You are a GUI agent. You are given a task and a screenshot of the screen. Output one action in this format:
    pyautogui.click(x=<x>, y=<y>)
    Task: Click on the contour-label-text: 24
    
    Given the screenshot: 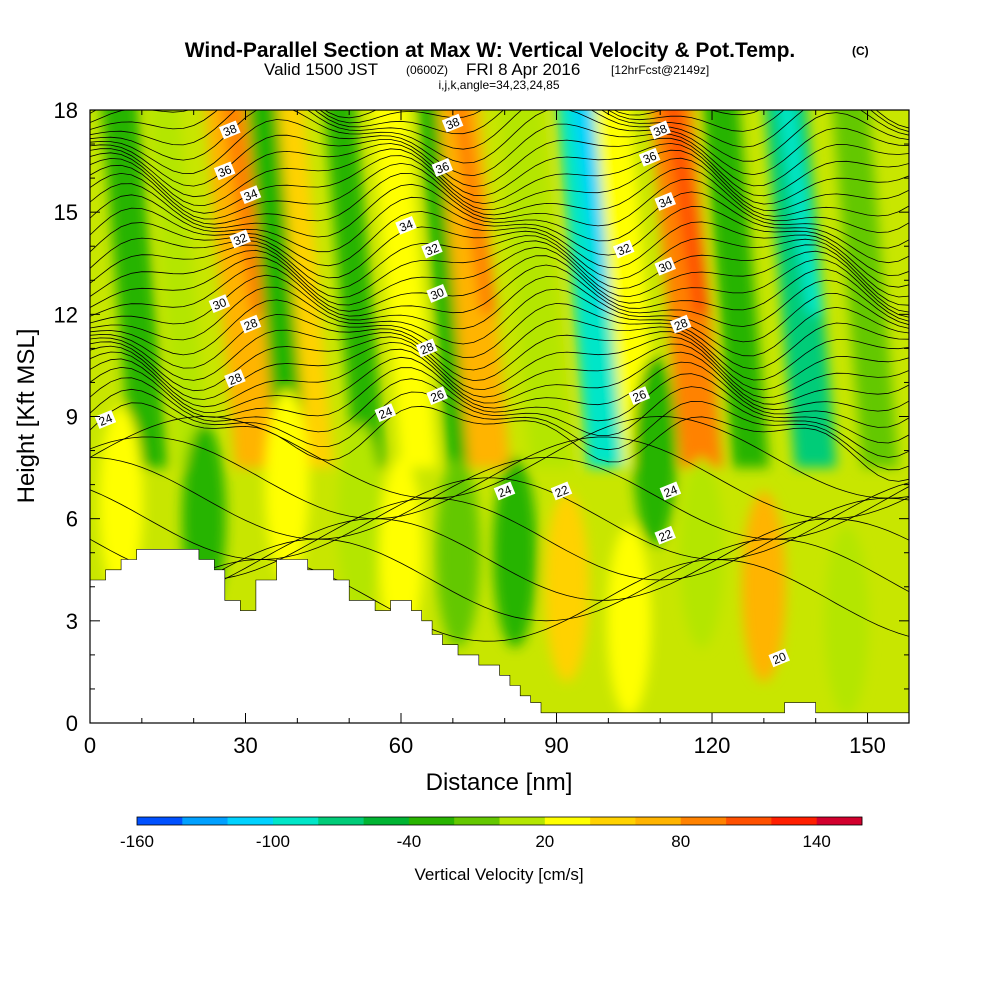 What is the action you would take?
    pyautogui.click(x=386, y=413)
    